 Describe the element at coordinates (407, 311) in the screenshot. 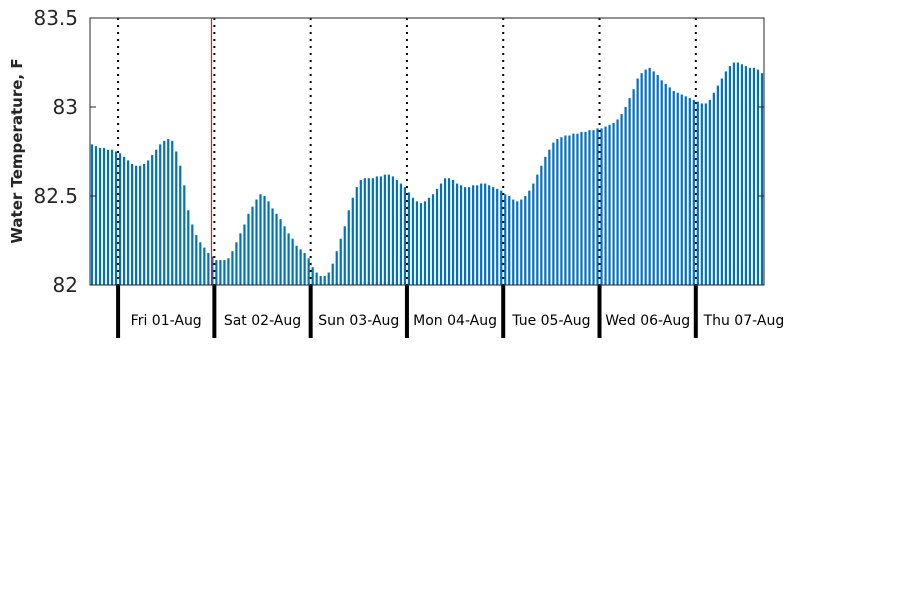

I see `day-separators` at that location.